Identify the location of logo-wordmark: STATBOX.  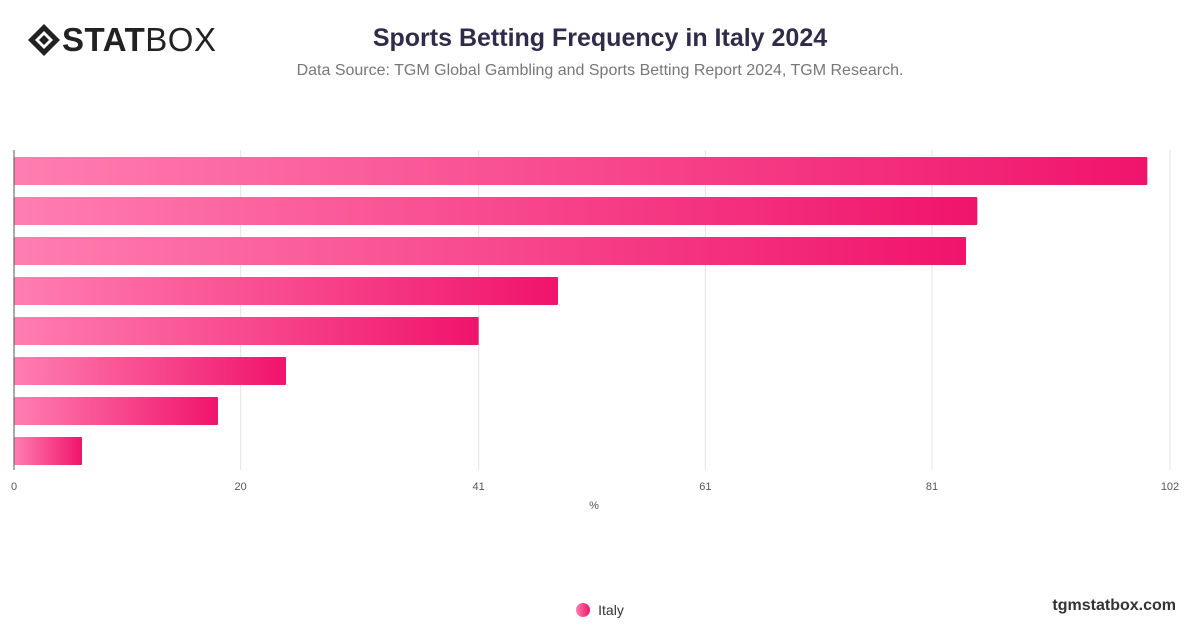
(139, 40).